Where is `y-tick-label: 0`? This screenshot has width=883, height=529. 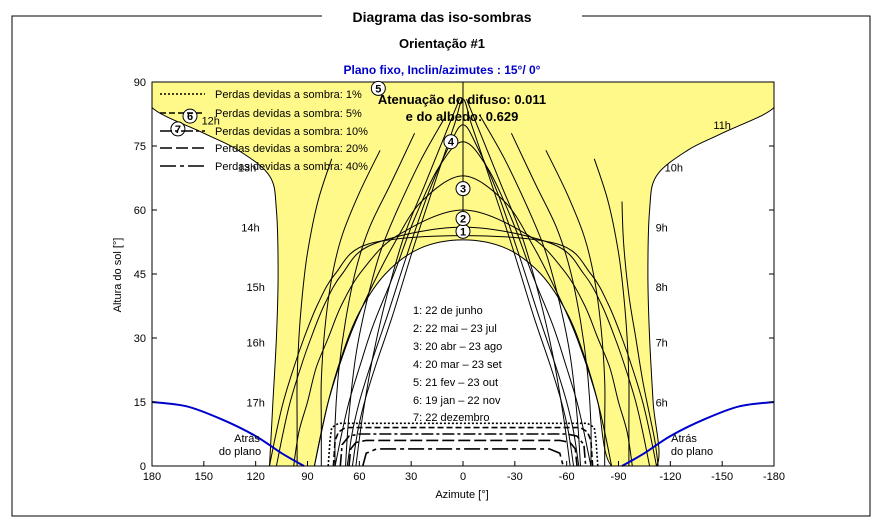
y-tick-label: 0 is located at coordinates (143, 467).